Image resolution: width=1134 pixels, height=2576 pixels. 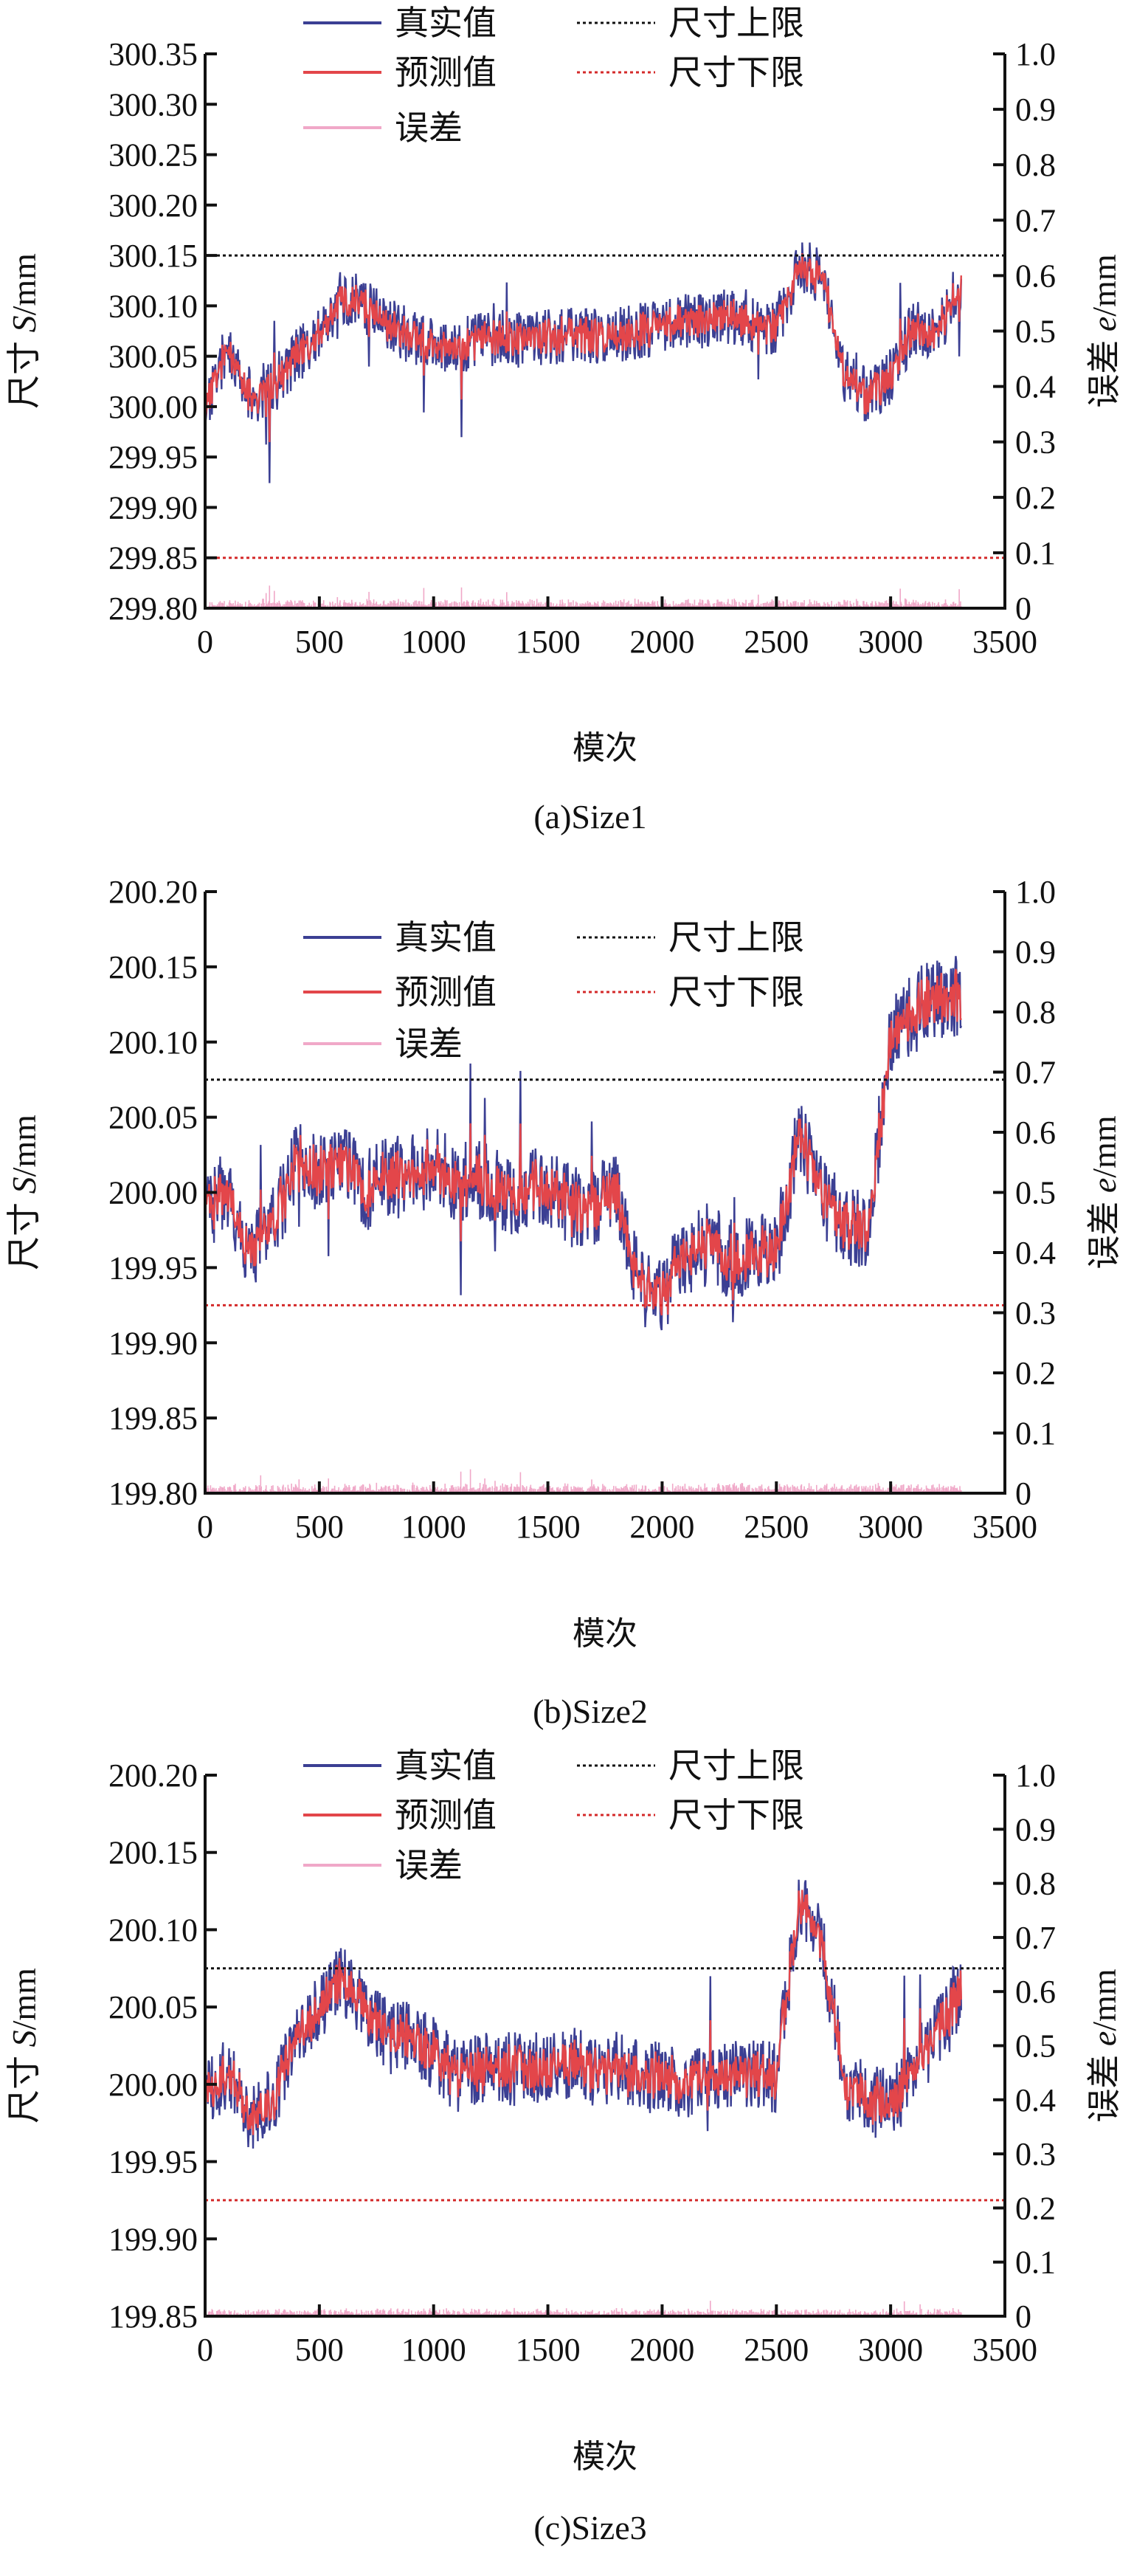 I want to click on y-tick-label: 200.15, so click(x=153, y=967).